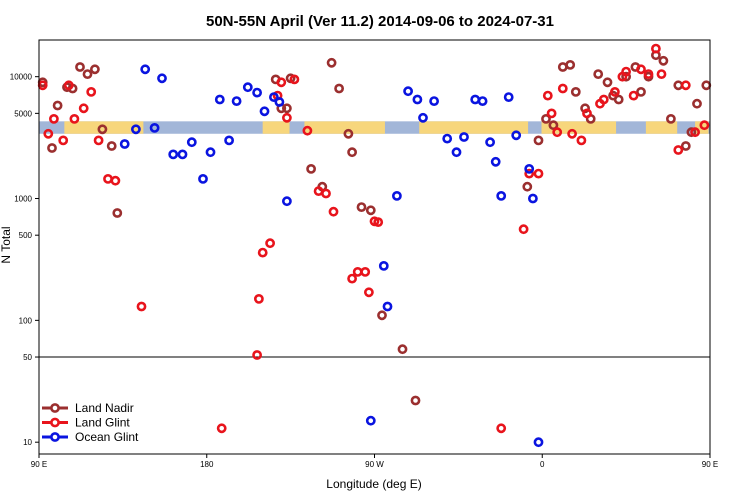 Image resolution: width=750 pixels, height=500 pixels. I want to click on x-axis-ticks: 90 E 180 90 W 0 90 E, so click(374, 461).